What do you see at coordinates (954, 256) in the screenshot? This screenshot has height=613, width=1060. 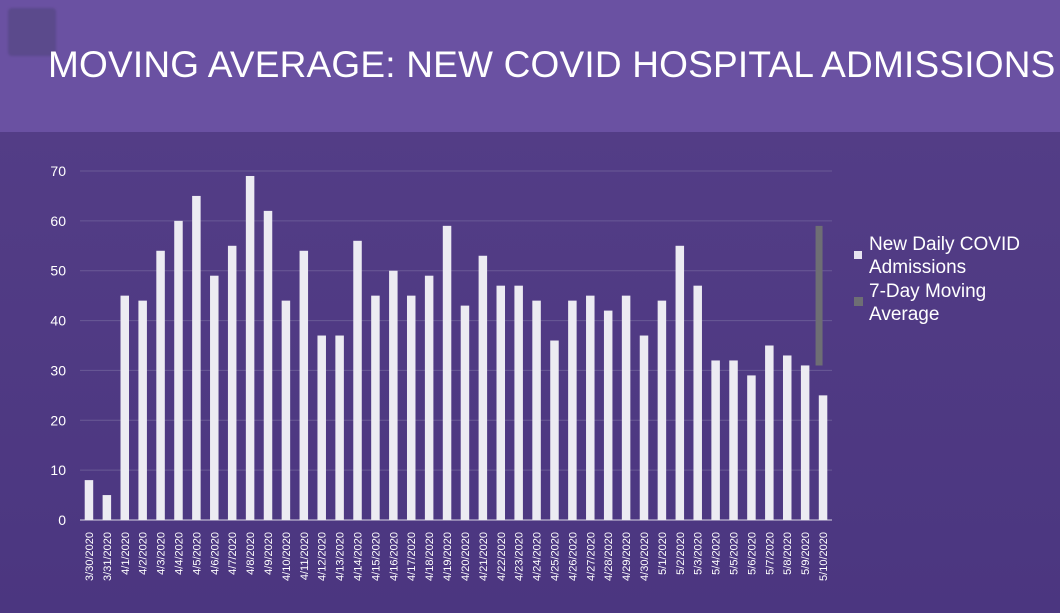 I see `legend-item-daily-admissions: New Daily COVID Admissions` at bounding box center [954, 256].